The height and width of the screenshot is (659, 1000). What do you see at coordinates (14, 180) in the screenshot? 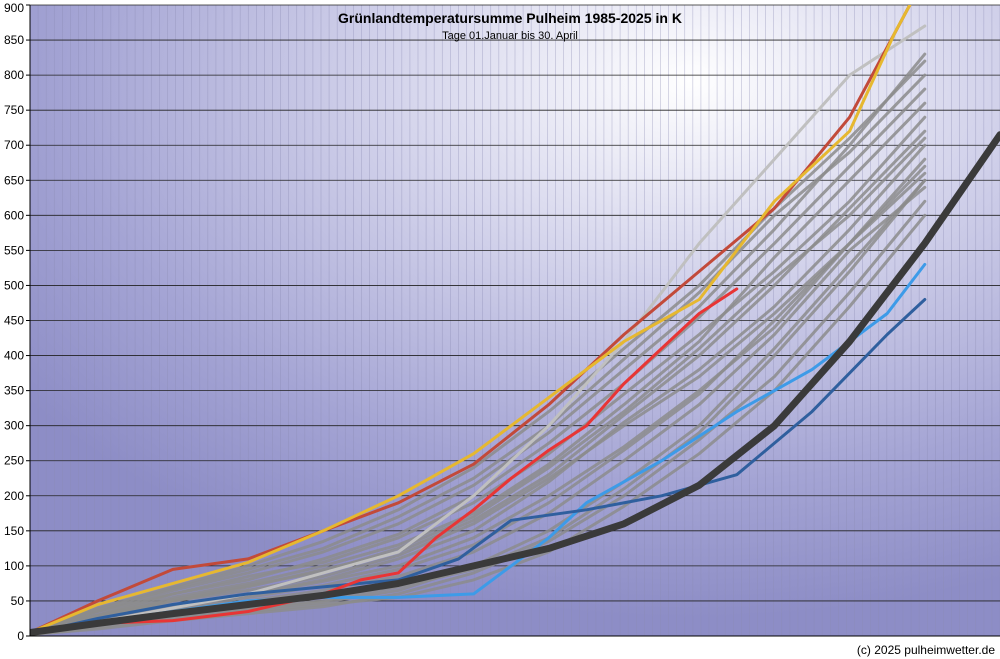
I see `y-tick-label: 650` at bounding box center [14, 180].